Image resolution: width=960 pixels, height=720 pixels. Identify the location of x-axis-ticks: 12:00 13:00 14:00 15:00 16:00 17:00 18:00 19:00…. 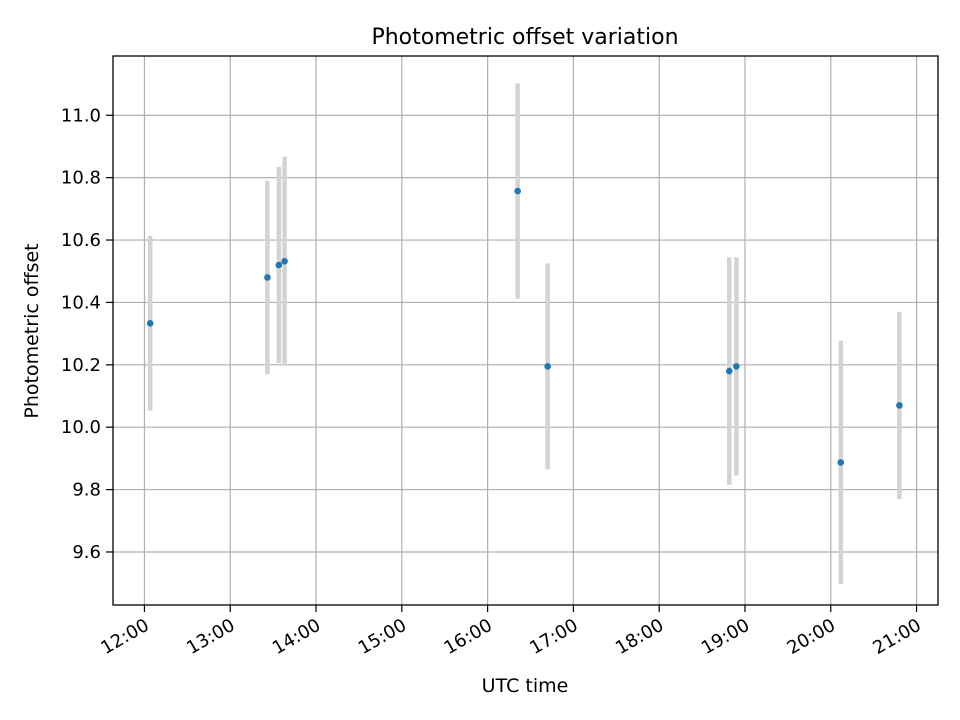
(511, 632).